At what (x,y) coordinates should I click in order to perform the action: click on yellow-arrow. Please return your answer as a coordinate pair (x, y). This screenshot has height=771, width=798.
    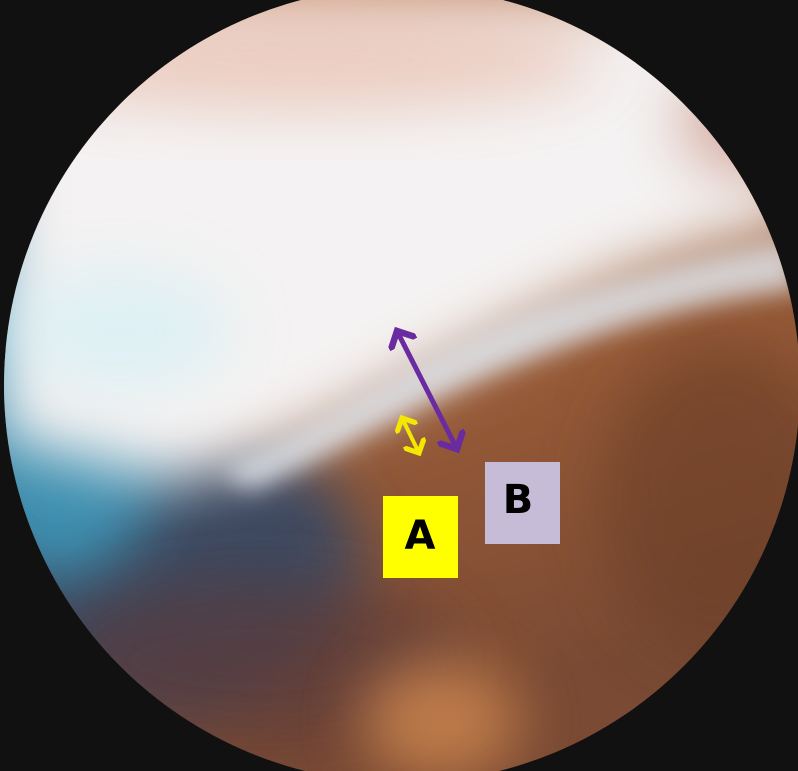
    Looking at the image, I should click on (410, 435).